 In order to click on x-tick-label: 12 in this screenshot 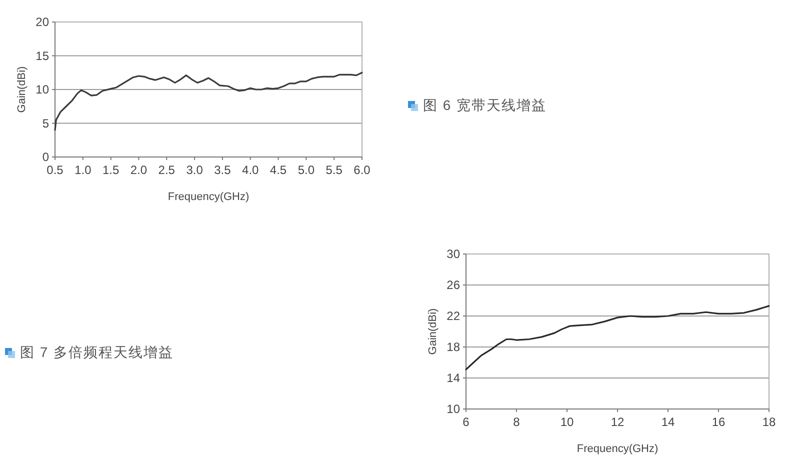, I will do `click(617, 422)`.